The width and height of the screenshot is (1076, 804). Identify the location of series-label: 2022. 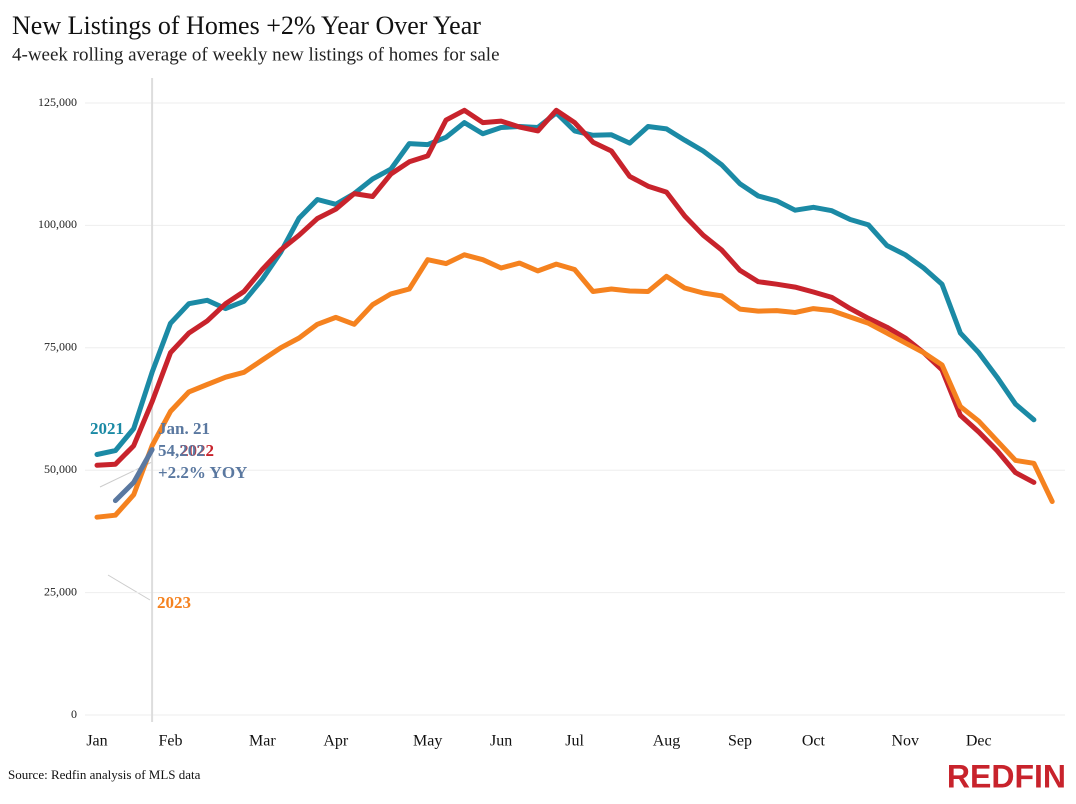
(197, 450).